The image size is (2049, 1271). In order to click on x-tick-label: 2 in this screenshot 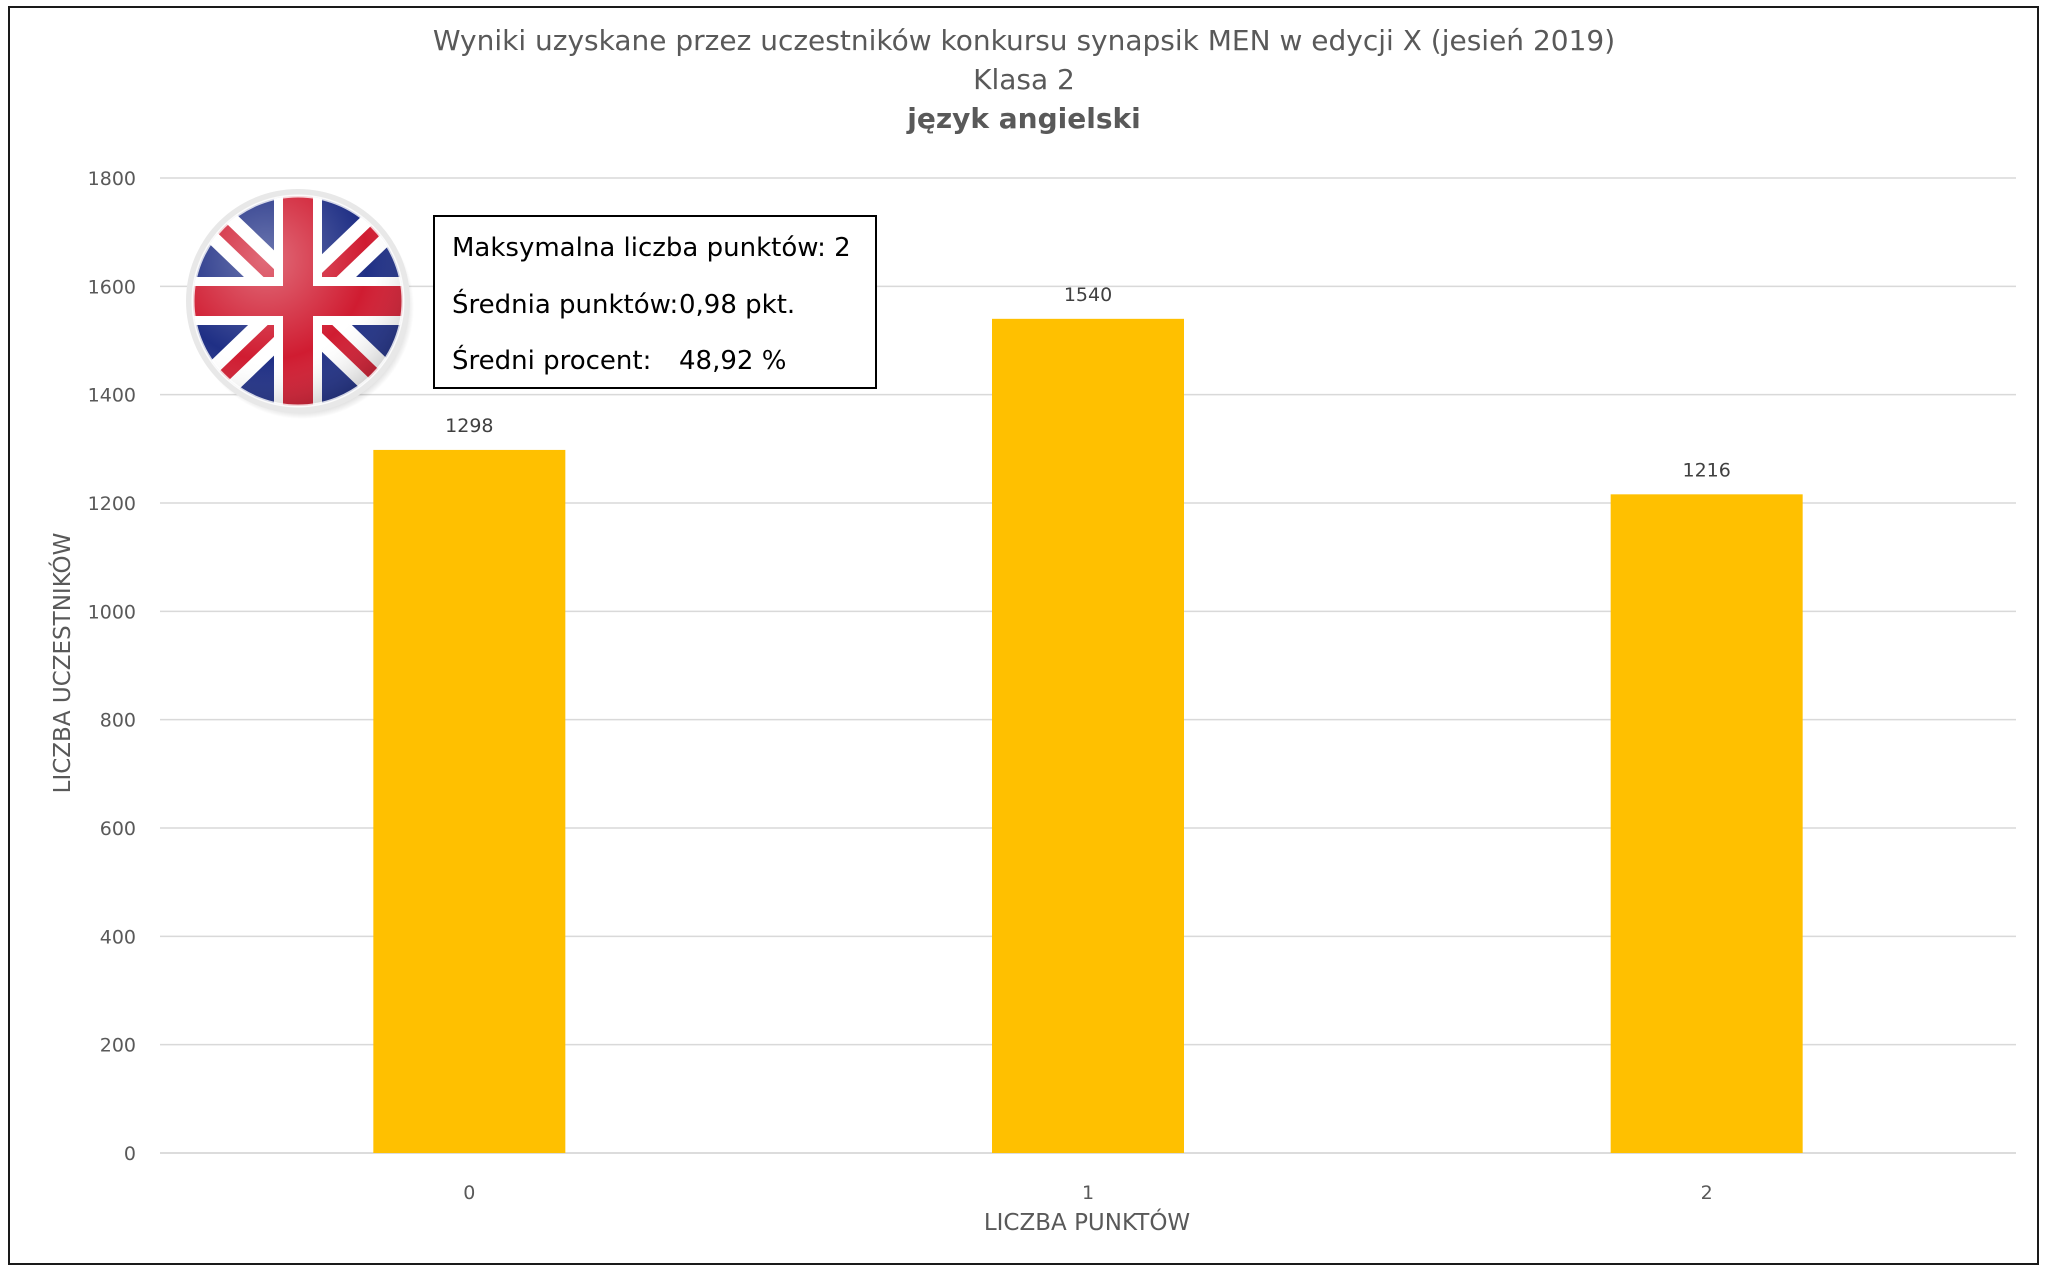, I will do `click(1707, 1193)`.